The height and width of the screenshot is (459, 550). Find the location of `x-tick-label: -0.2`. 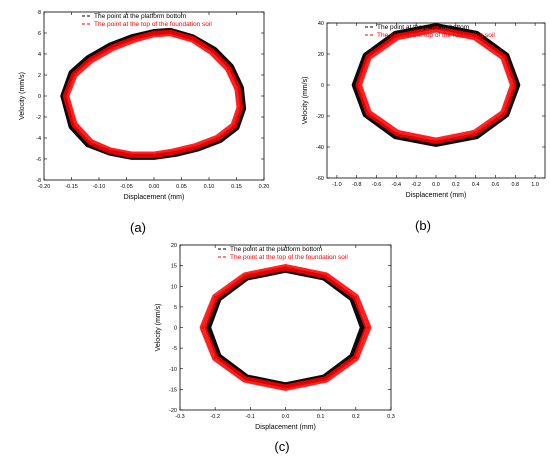

x-tick-label: -0.2 is located at coordinates (214, 417).